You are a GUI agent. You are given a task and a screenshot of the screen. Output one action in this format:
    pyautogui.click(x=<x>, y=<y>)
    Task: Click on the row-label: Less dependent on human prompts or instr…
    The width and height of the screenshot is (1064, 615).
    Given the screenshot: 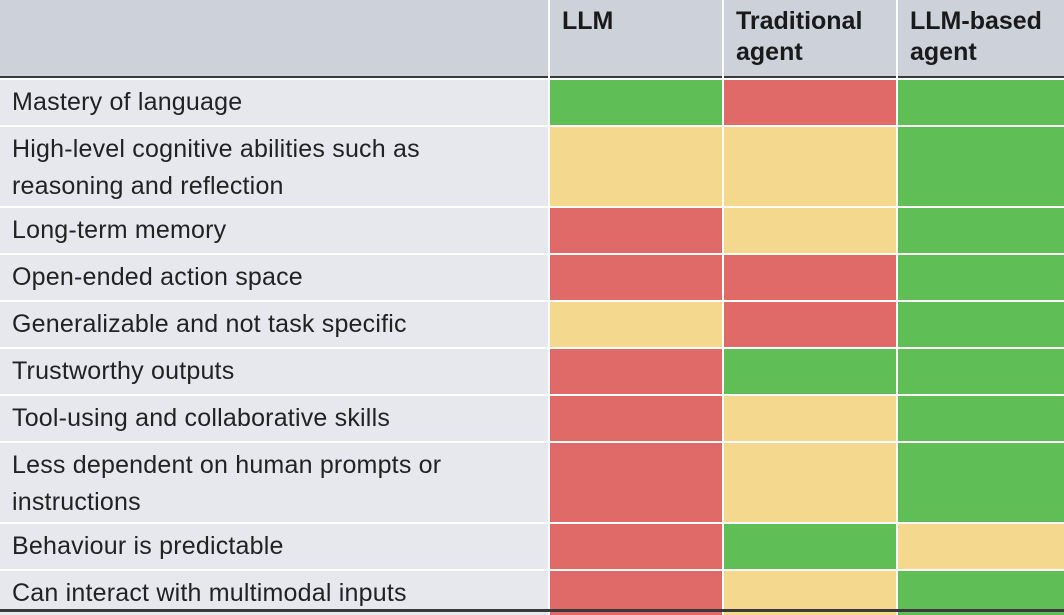 What is the action you would take?
    pyautogui.click(x=274, y=482)
    